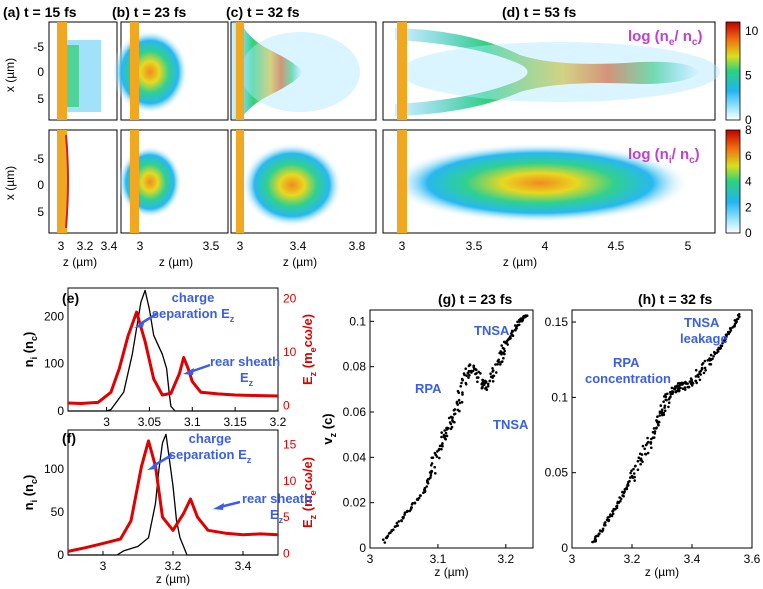 The height and width of the screenshot is (589, 763). I want to click on panel-e-ytick-right-1: 10, so click(290, 352).